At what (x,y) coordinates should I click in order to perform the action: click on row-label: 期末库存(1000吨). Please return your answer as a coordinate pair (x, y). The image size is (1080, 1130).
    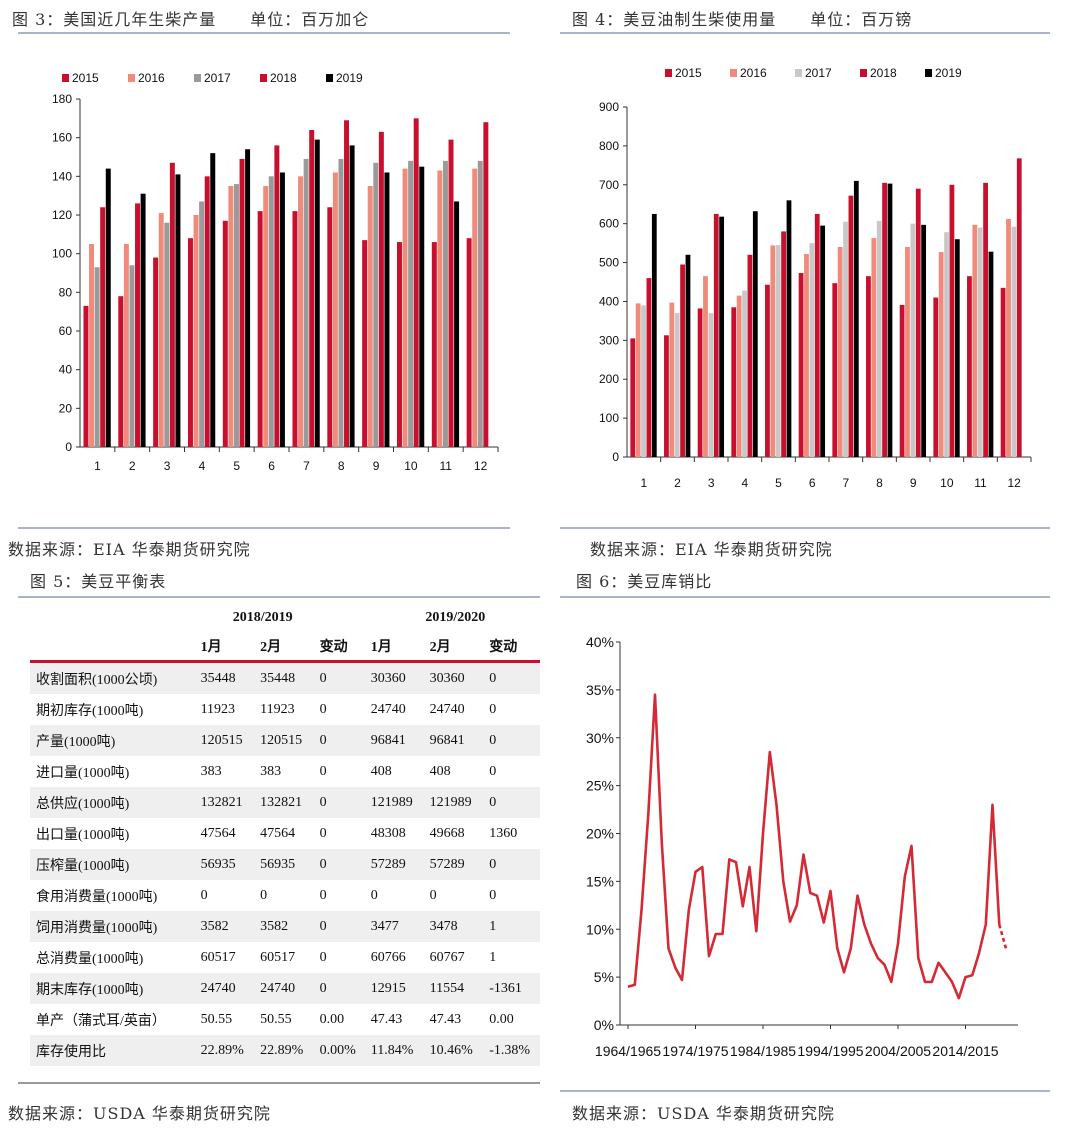
    Looking at the image, I should click on (112, 988).